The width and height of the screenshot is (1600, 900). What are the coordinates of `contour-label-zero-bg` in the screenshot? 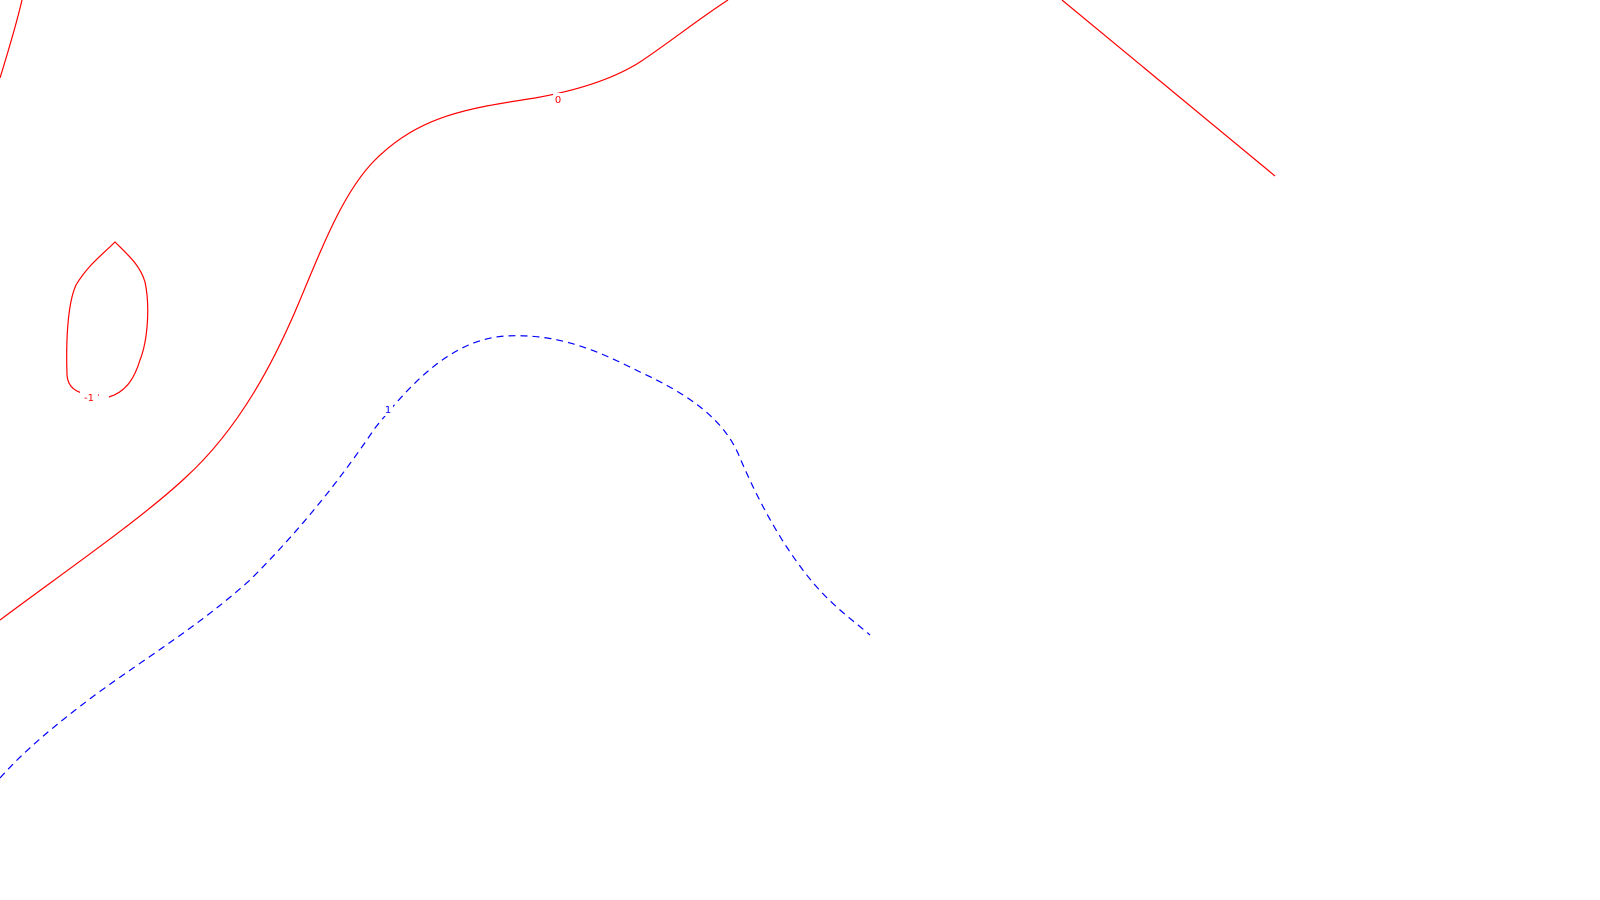 It's located at (558, 99).